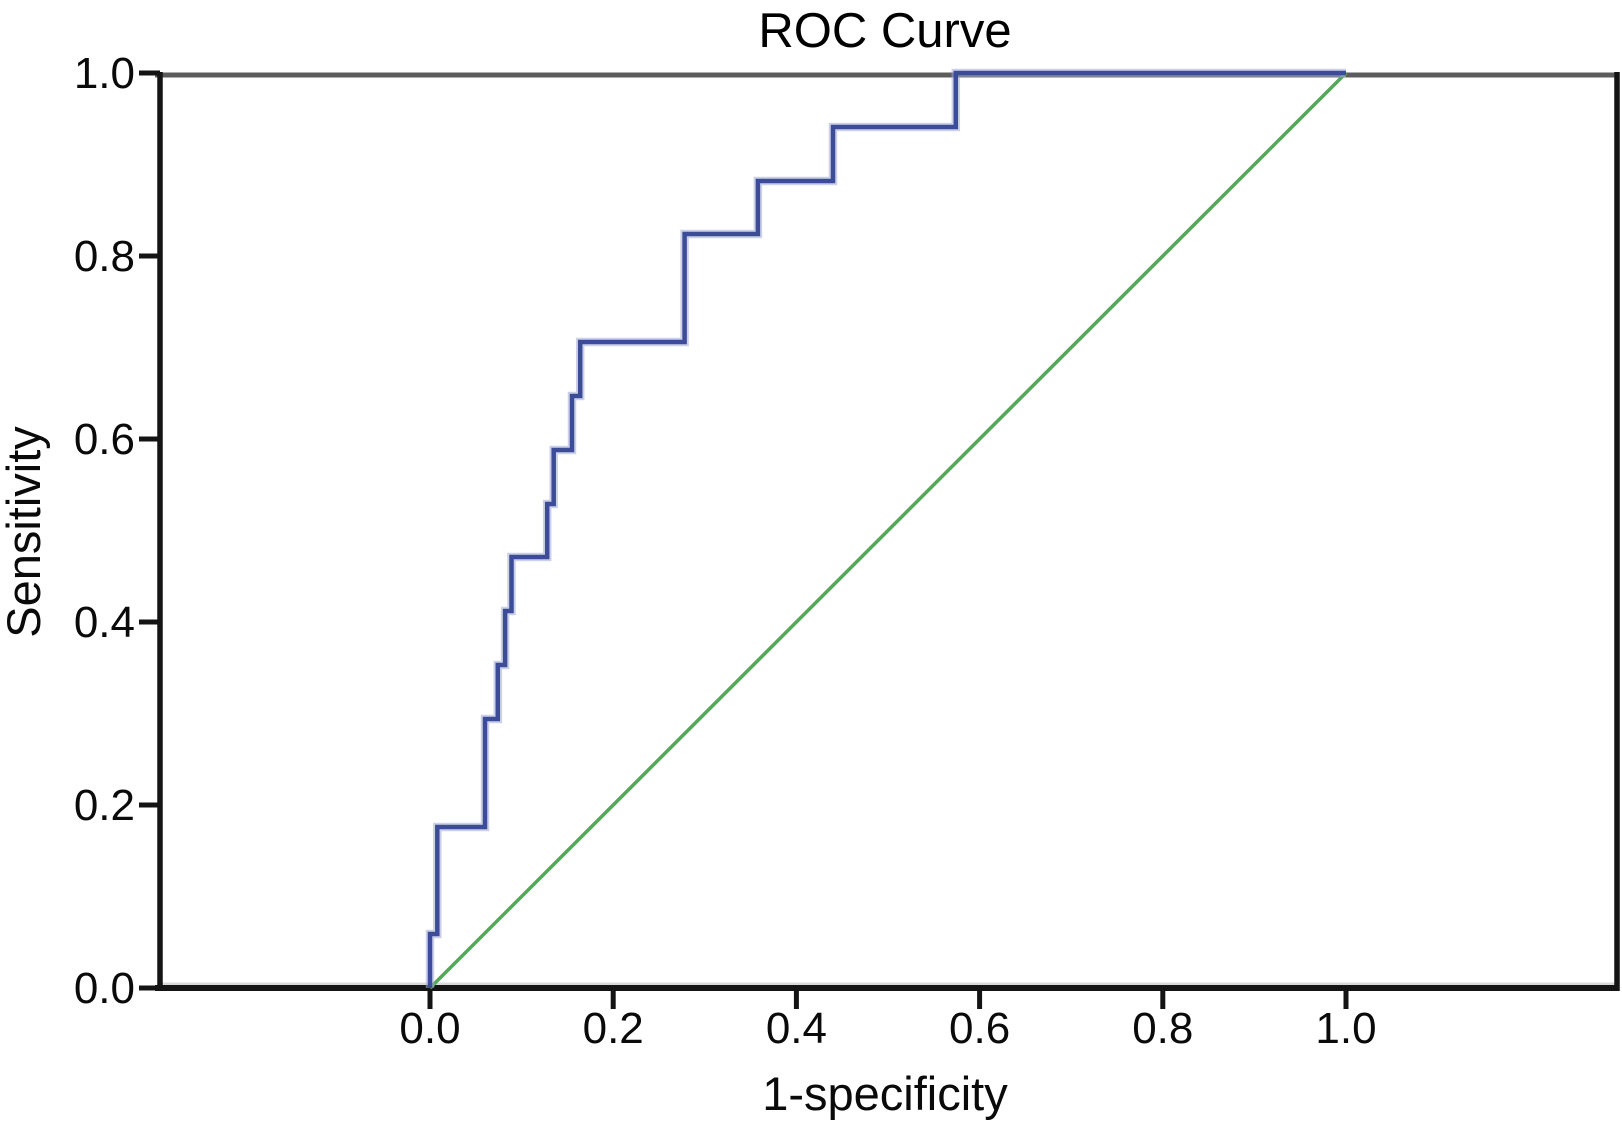  I want to click on x-axis-label: 1-specificity, so click(885, 1093).